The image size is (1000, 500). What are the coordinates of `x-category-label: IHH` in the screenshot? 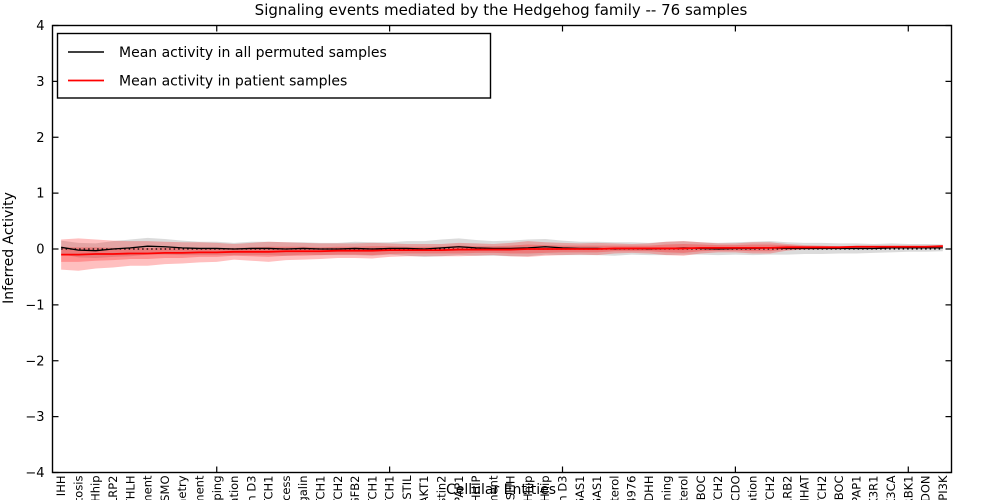 It's located at (61, 486).